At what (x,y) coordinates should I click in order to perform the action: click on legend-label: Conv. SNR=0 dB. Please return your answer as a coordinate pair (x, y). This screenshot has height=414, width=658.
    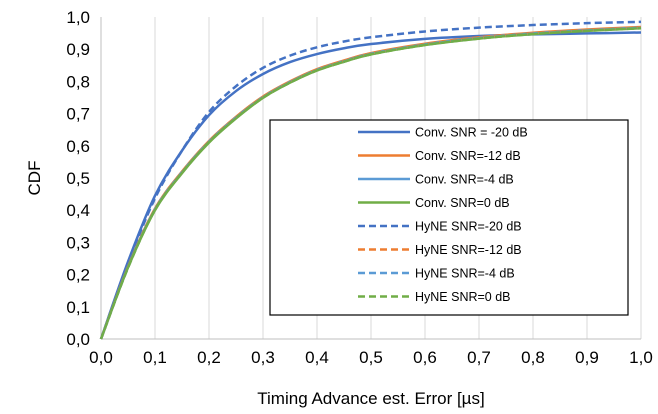
    Looking at the image, I should click on (462, 203).